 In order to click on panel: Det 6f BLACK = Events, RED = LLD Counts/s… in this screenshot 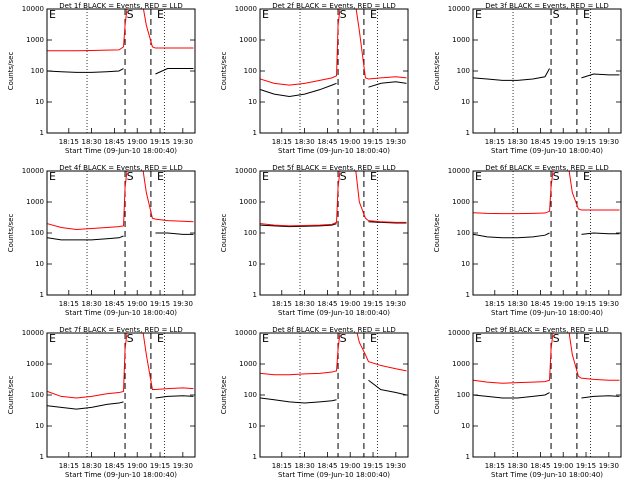, I will do `click(527, 240)`.